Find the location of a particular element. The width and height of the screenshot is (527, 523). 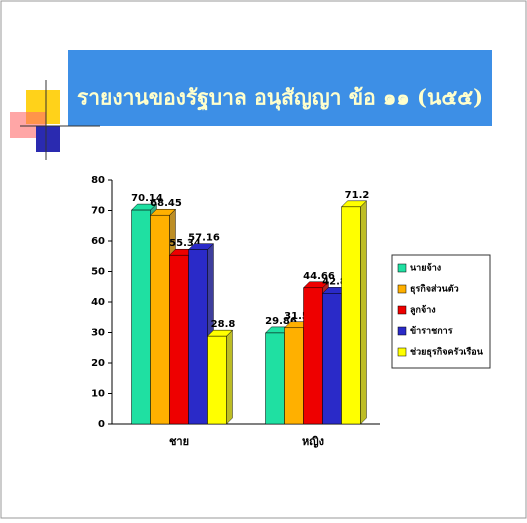

value-label: 70.14 is located at coordinates (147, 198).